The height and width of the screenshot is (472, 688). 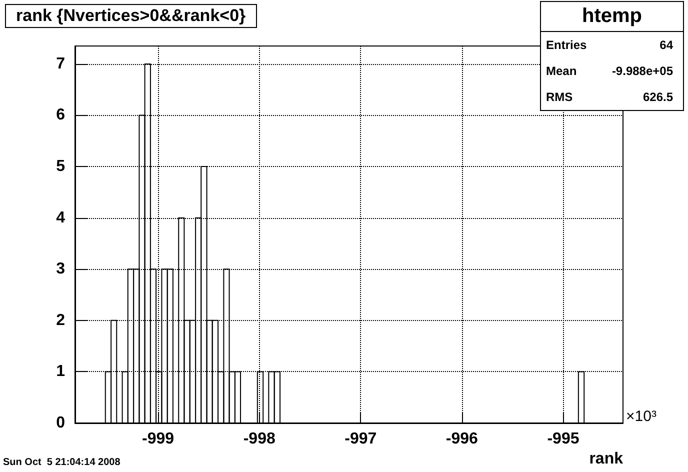 I want to click on chart-title: rank {Nvertices>0&&rank<0}, so click(x=131, y=16).